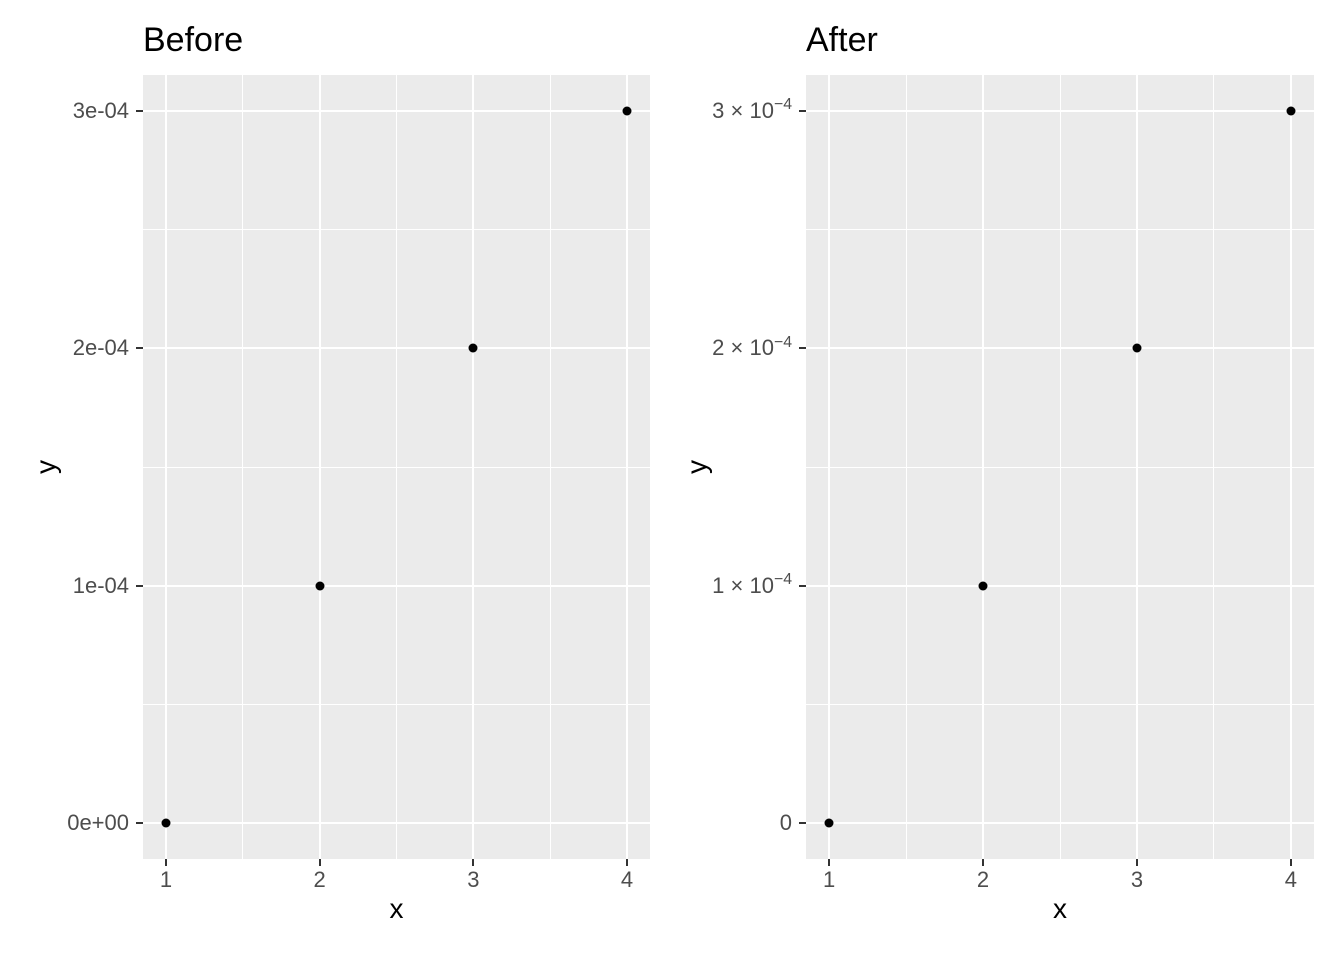 This screenshot has height=960, width=1344. I want to click on y-tick-label: 1 × 10⁻⁴, so click(752, 584).